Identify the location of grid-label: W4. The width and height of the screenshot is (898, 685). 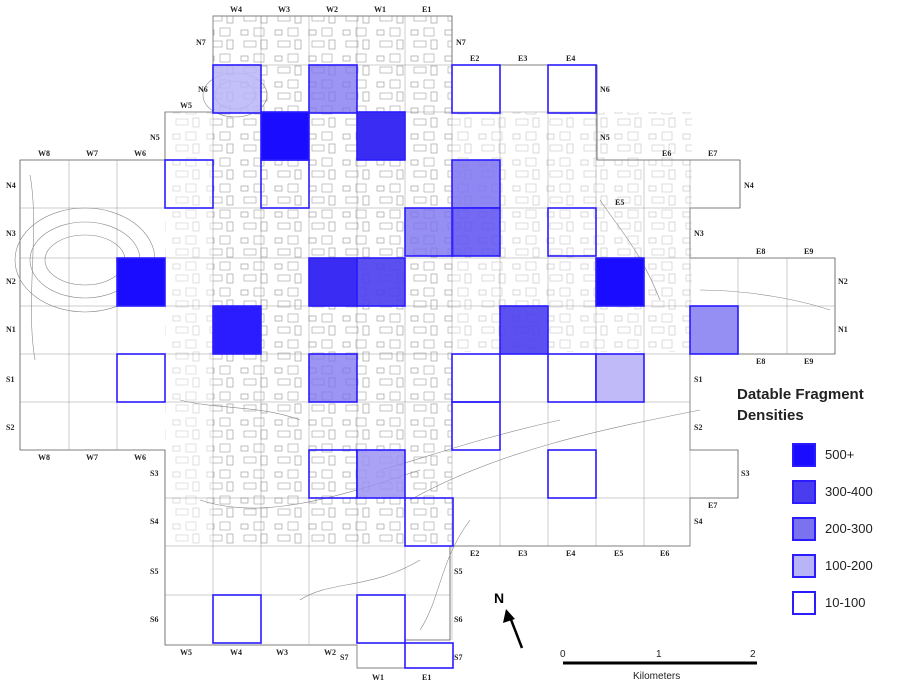
(236, 652).